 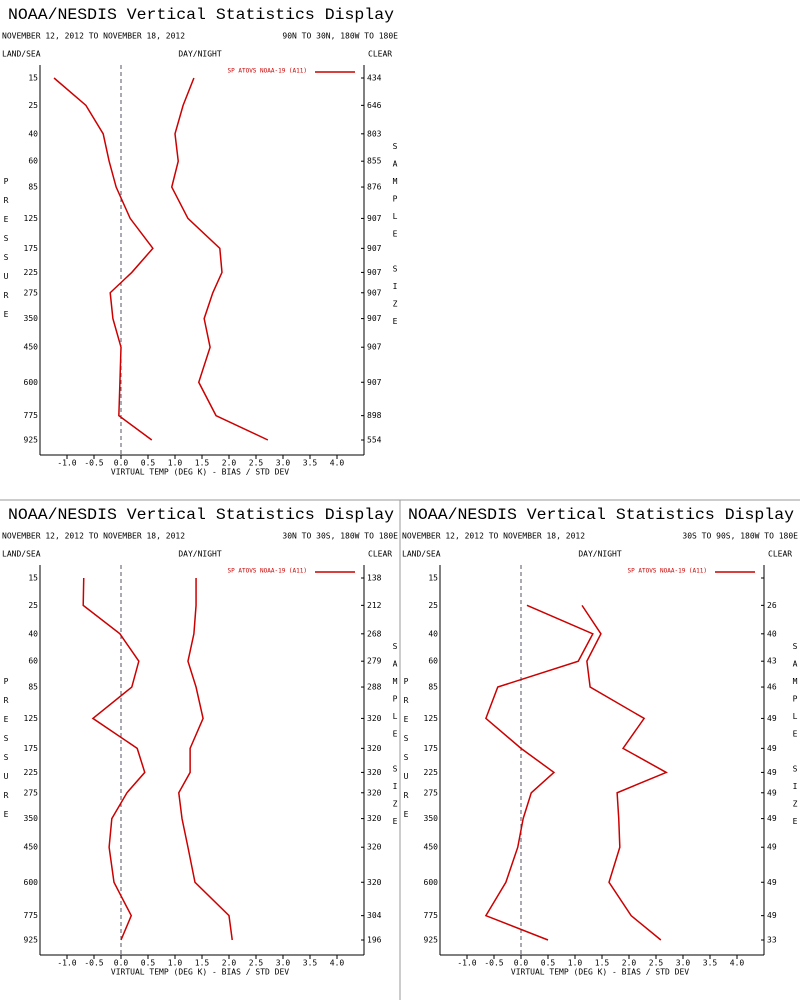 What do you see at coordinates (374, 415) in the screenshot?
I see `sample-size: 898` at bounding box center [374, 415].